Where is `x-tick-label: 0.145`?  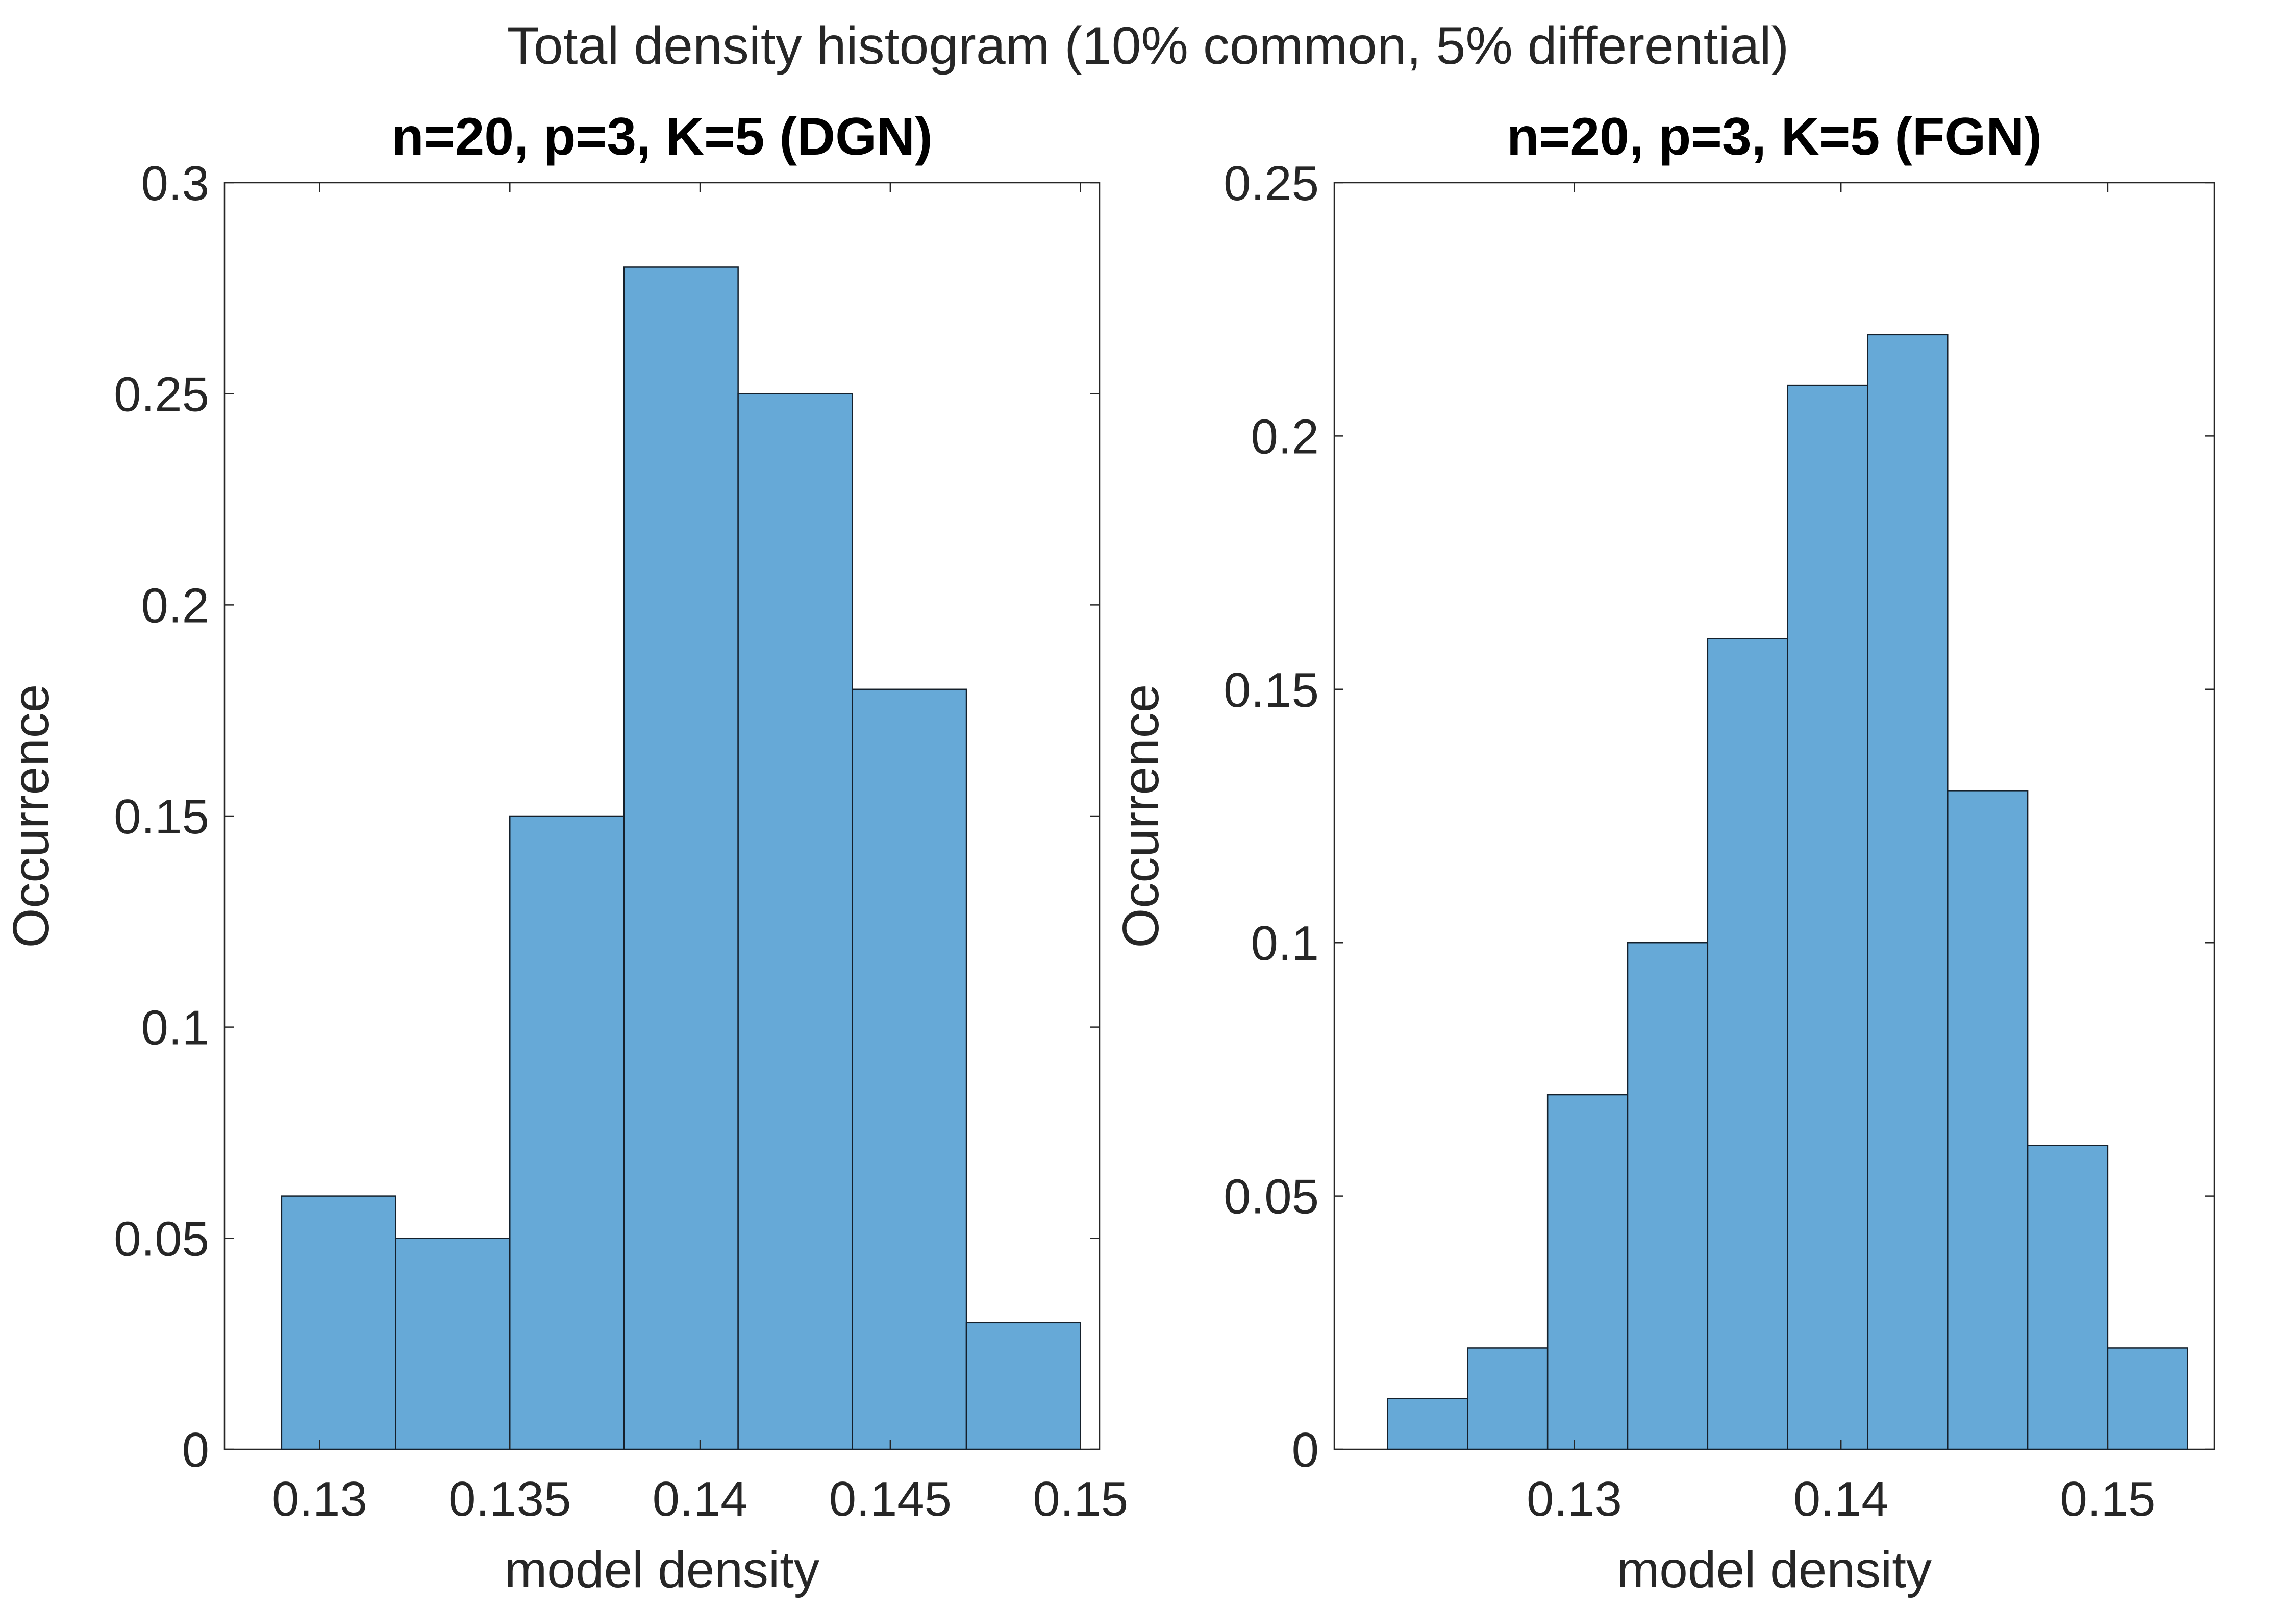 x-tick-label: 0.145 is located at coordinates (890, 1499).